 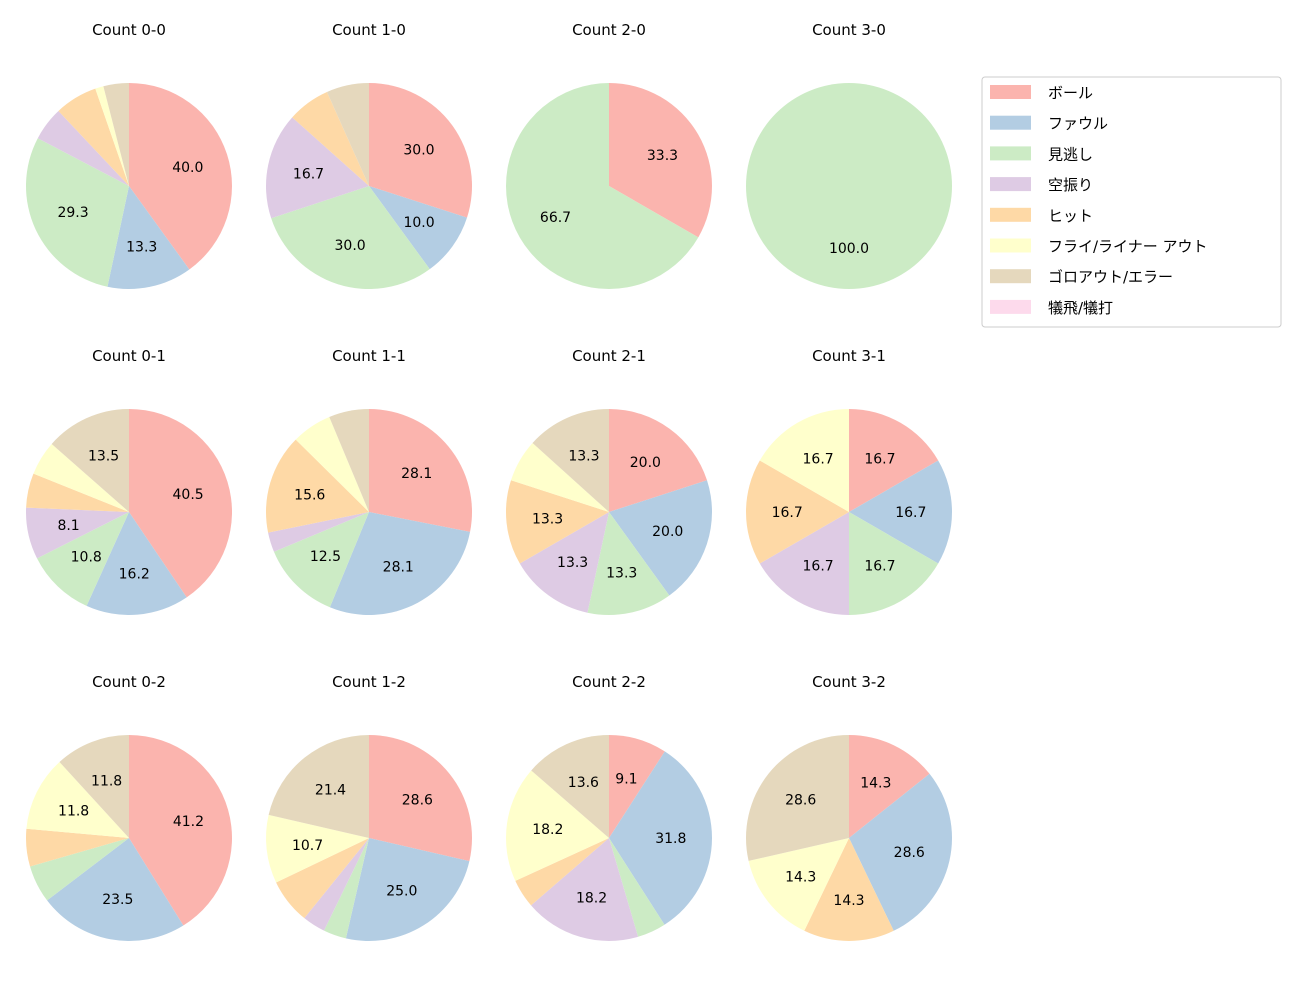 What do you see at coordinates (621, 573) in the screenshot?
I see `slice-label: 13.3` at bounding box center [621, 573].